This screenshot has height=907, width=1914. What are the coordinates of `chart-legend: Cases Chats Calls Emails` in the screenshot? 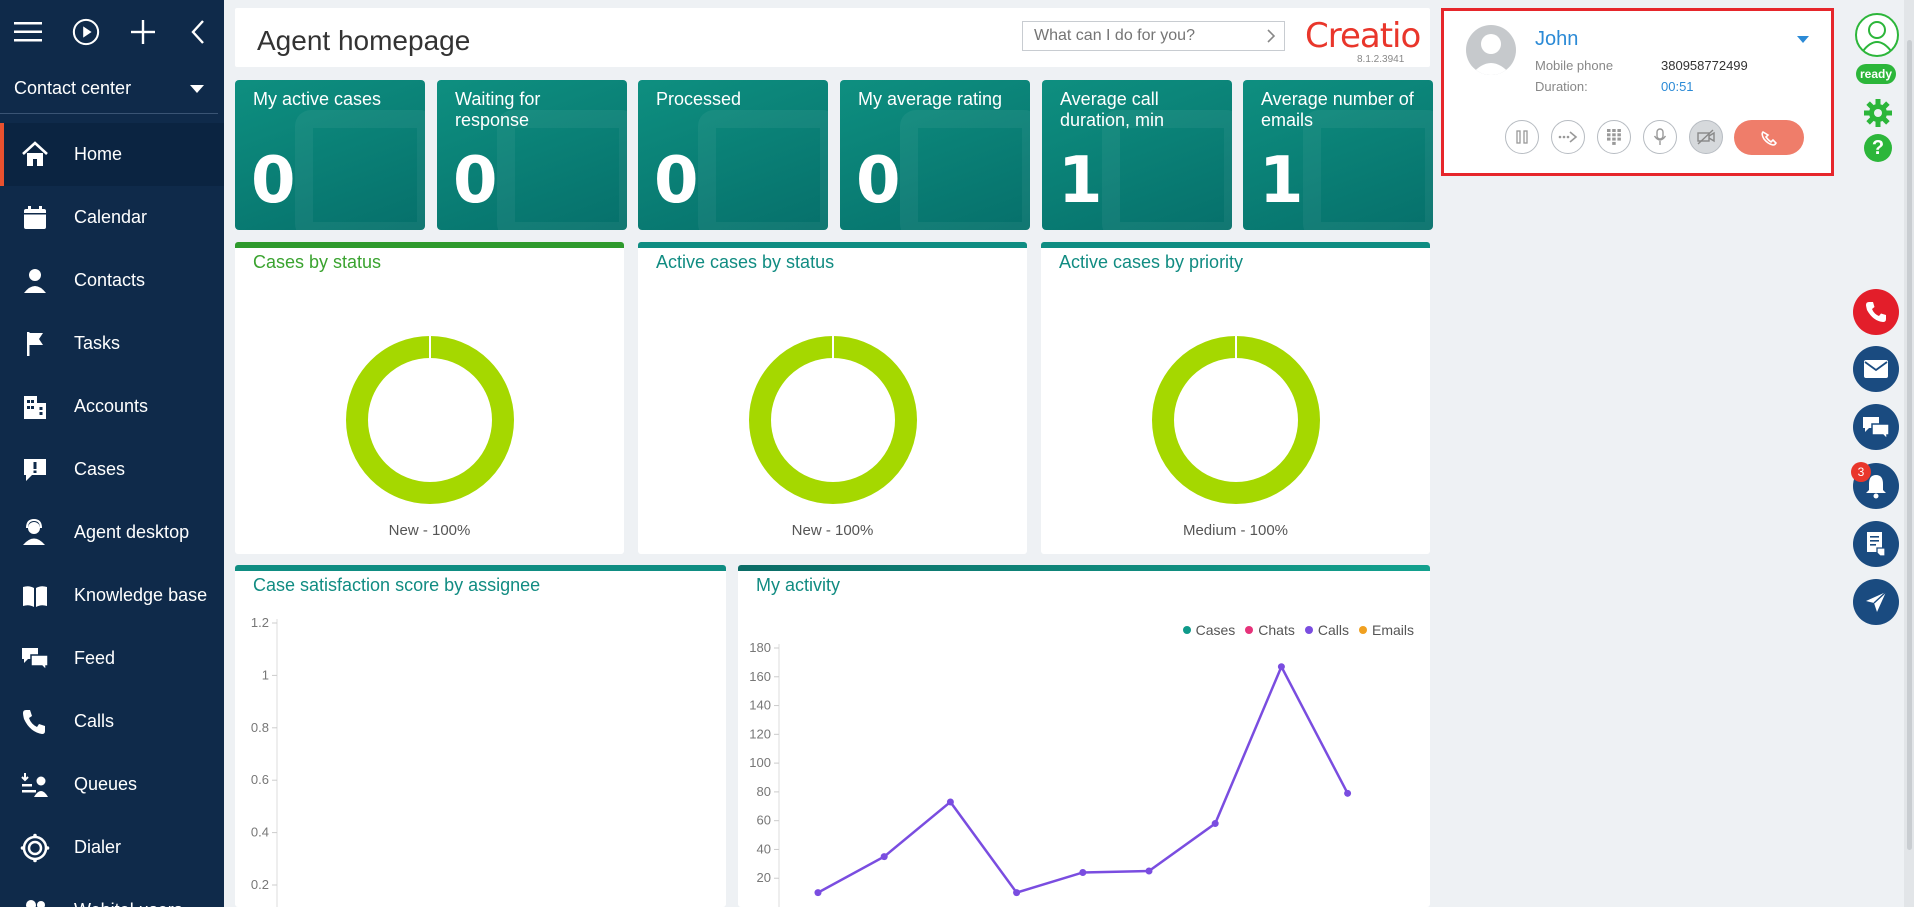 It's located at (1298, 630).